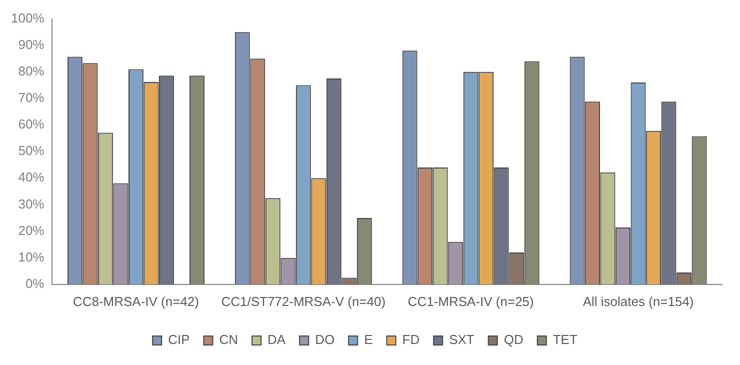 Image resolution: width=740 pixels, height=365 pixels. Describe the element at coordinates (325, 340) in the screenshot. I see `legend-label: DO` at that location.